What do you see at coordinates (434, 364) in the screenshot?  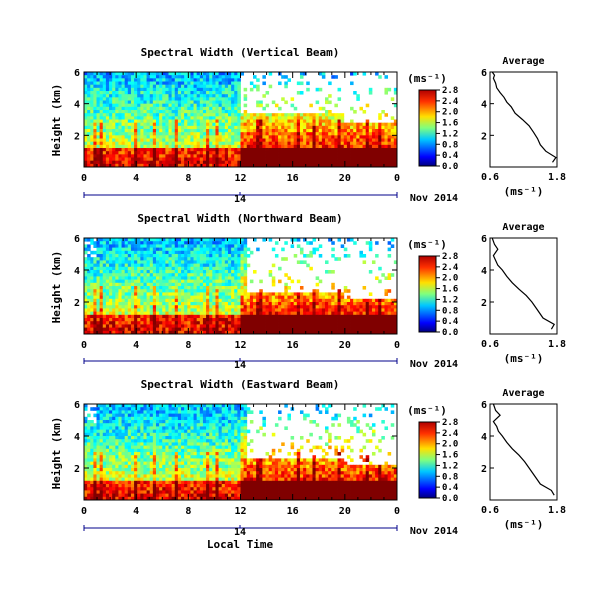 I see `date-label: Nov 2014` at bounding box center [434, 364].